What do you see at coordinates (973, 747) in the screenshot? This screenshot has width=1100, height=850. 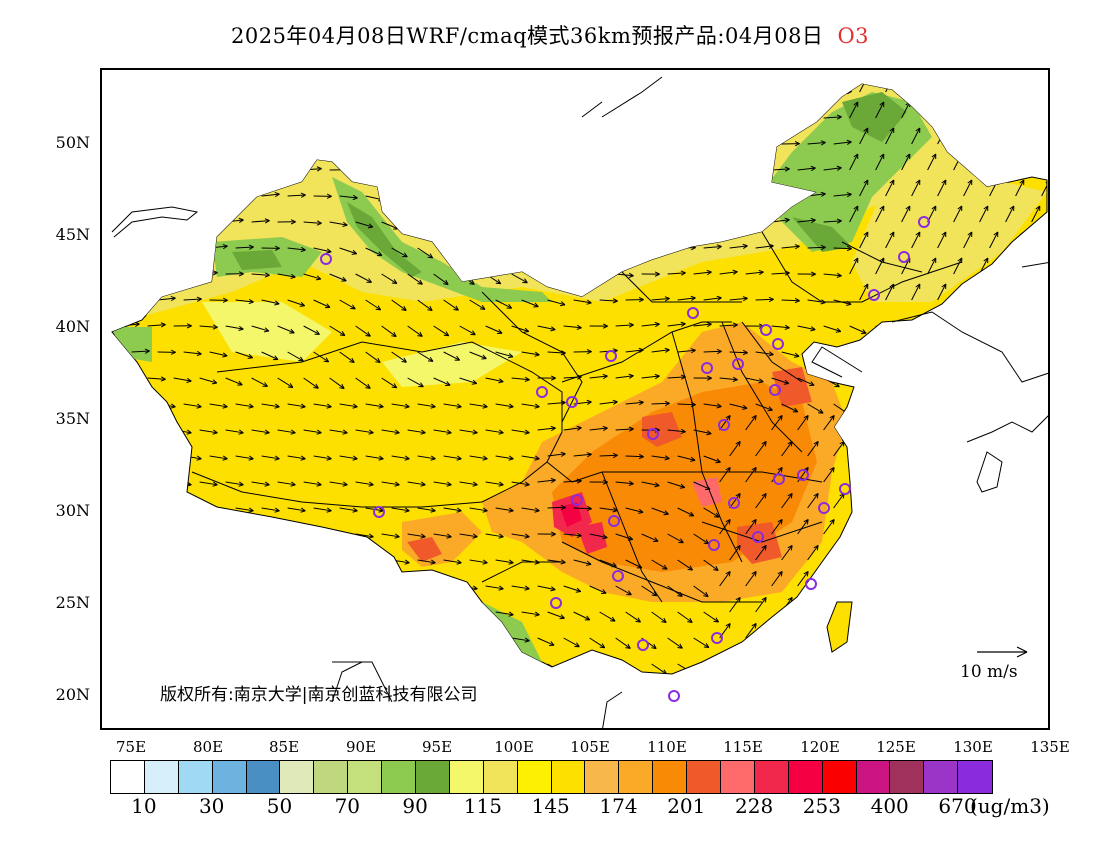 I see `lon-label-130e: 130E` at bounding box center [973, 747].